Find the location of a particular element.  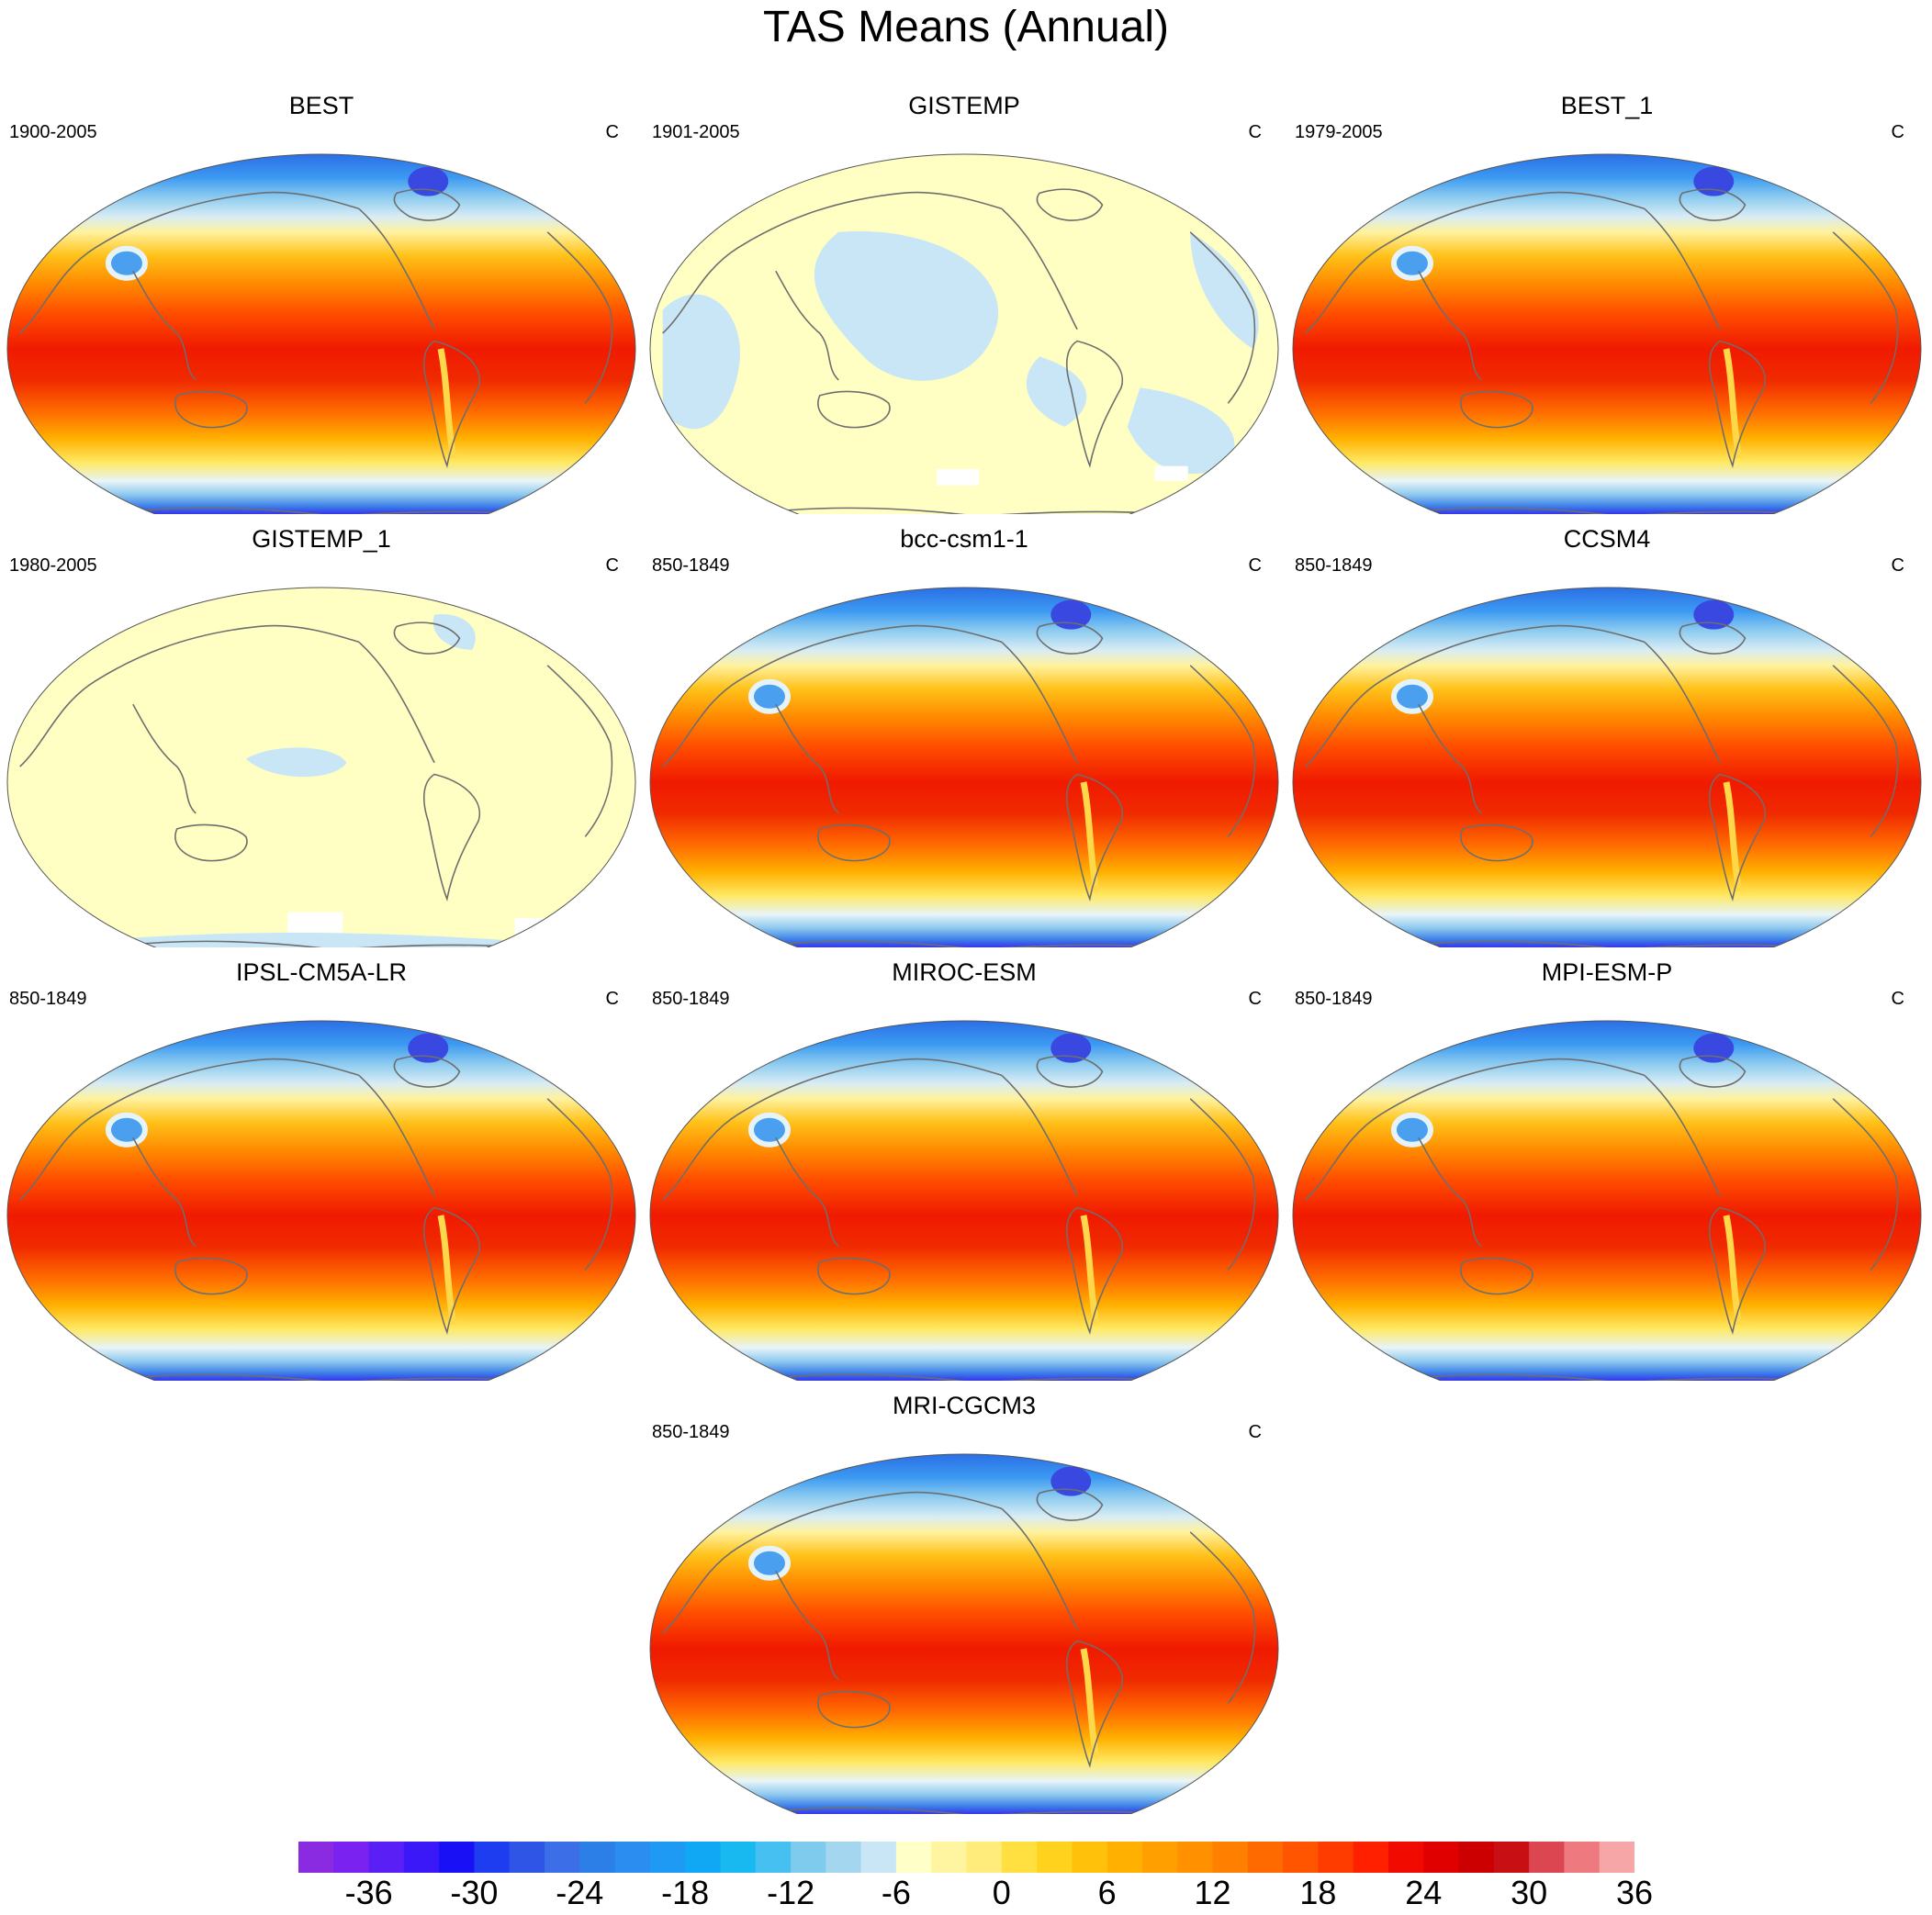

map-panel: MPI-ESM-P 850-1849 C is located at coordinates (1607, 1169).